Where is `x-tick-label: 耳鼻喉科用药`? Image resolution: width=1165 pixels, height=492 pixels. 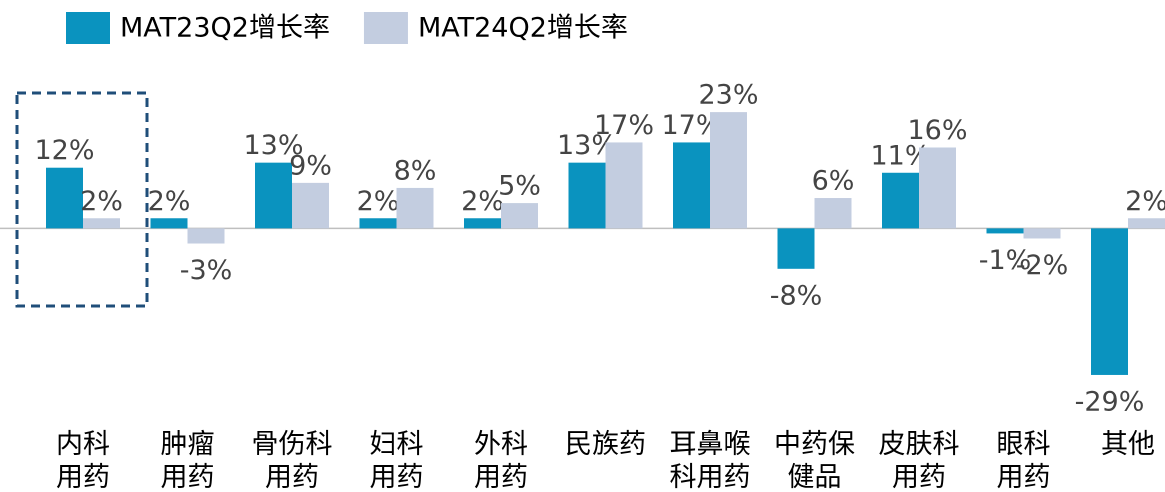 x-tick-label: 耳鼻喉科用药 is located at coordinates (710, 460).